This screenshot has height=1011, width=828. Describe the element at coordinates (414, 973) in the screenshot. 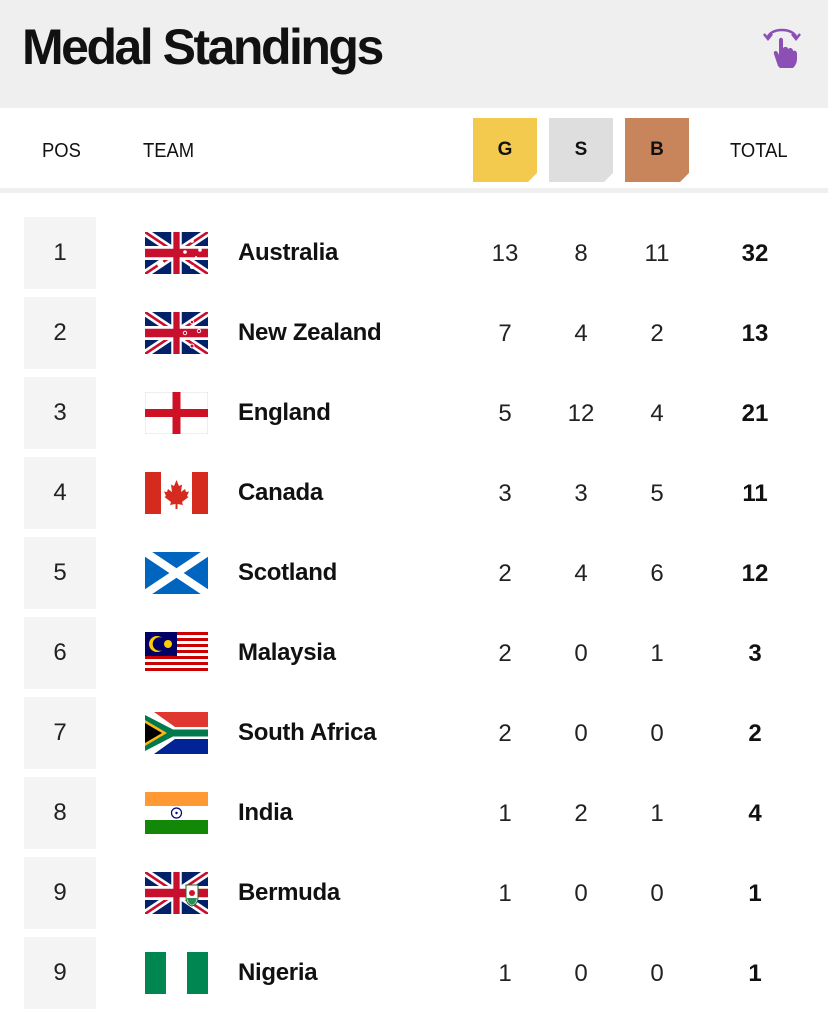

I see `table-row: 9 Nigeria 1 0 0 1` at that location.